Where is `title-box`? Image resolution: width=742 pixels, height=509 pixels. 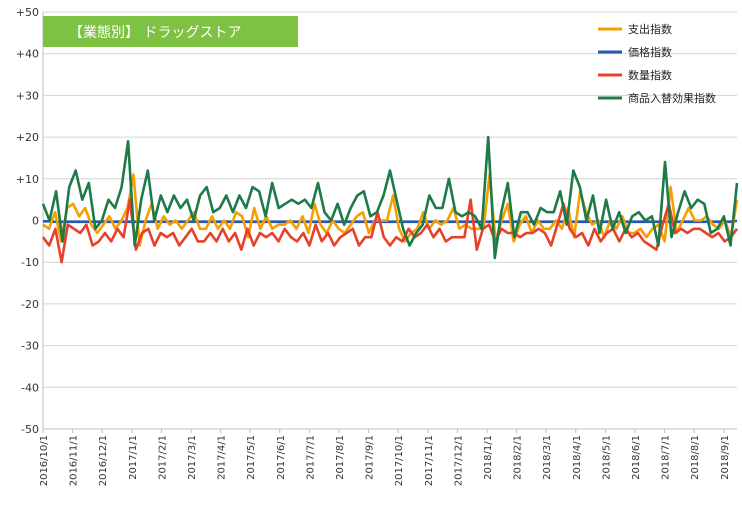
title-box is located at coordinates (170, 31).